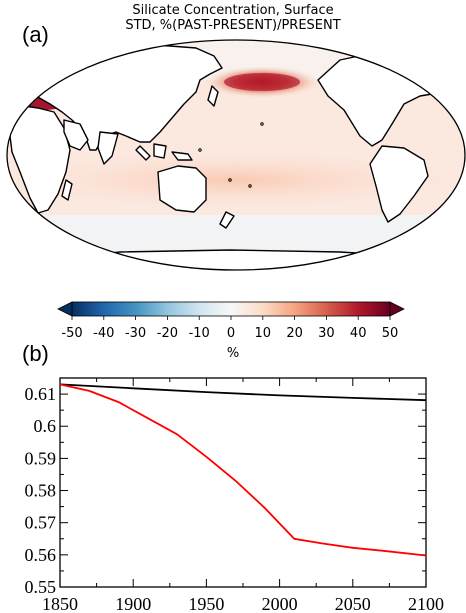 This screenshot has height=613, width=466. Describe the element at coordinates (108, 148) in the screenshot. I see `india` at that location.